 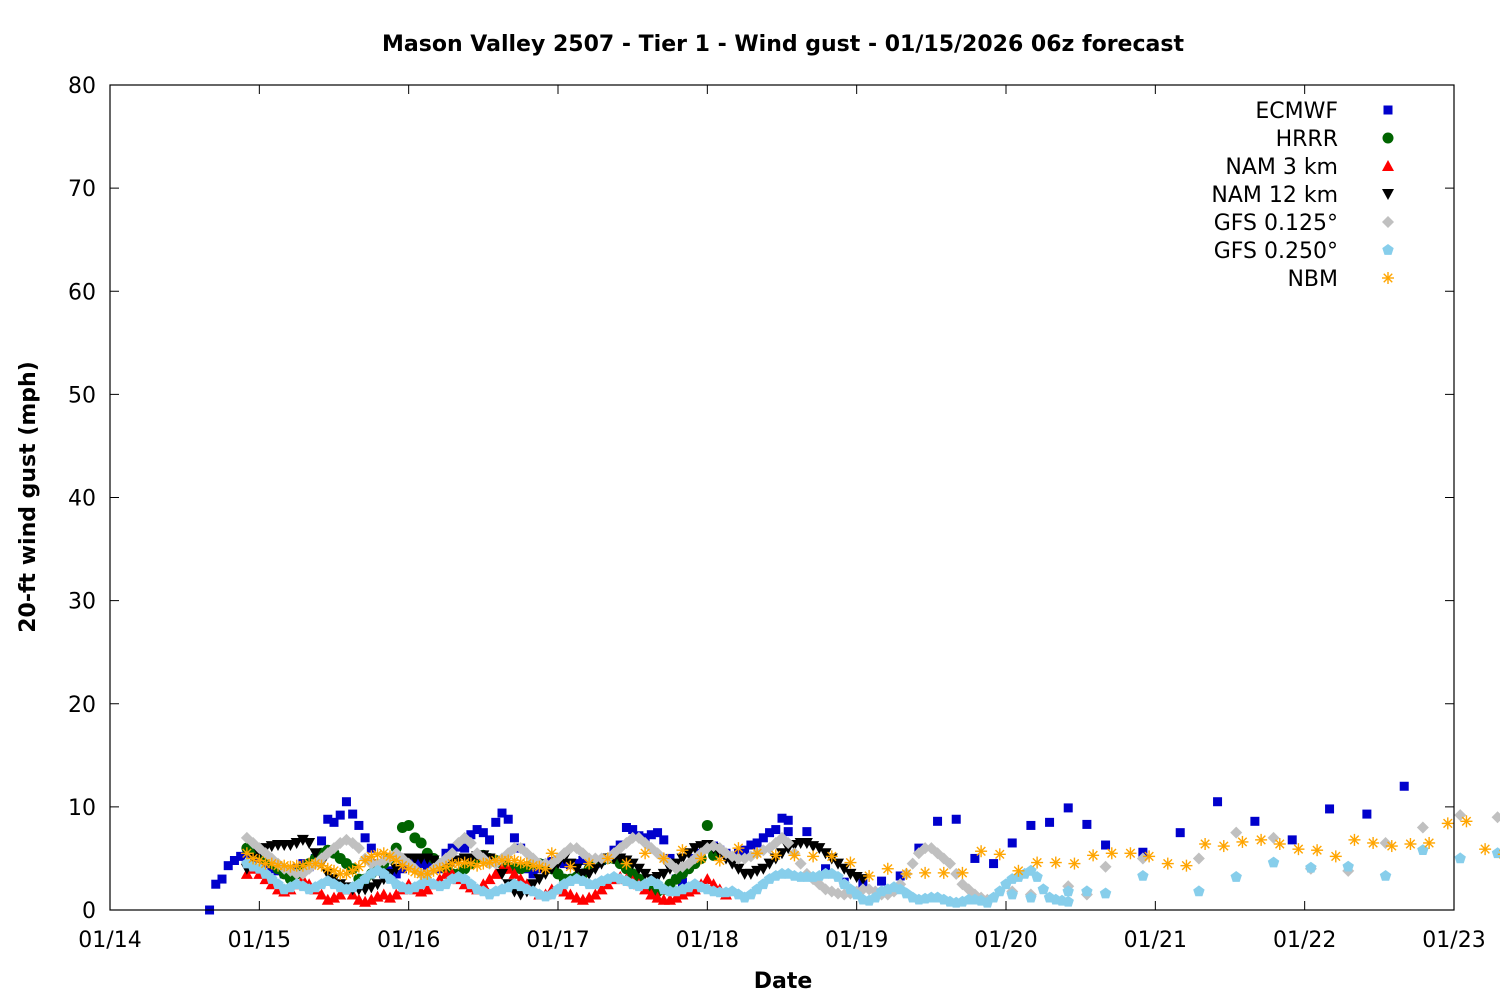 What do you see at coordinates (408, 940) in the screenshot?
I see `x-tick-label: 01/16` at bounding box center [408, 940].